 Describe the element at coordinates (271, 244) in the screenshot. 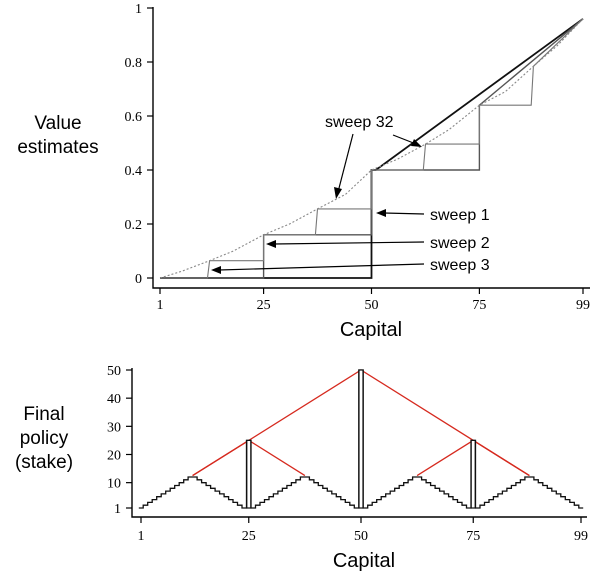

I see `annotation-sweep-2-arrowhead` at that location.